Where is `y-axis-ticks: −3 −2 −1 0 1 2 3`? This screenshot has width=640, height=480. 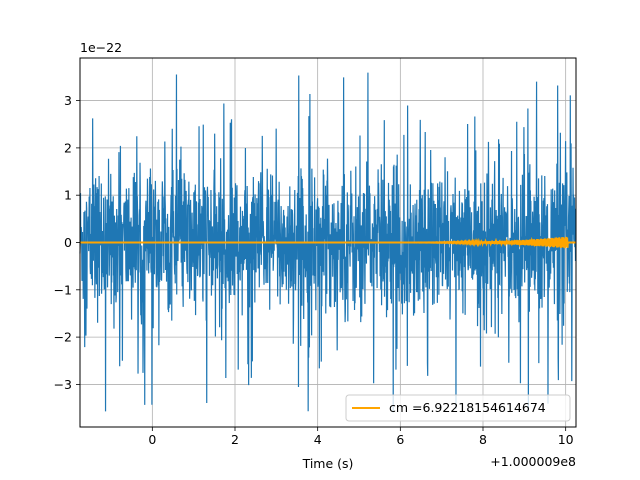 y-axis-ticks: −3 −2 −1 0 1 2 3 is located at coordinates (67, 242).